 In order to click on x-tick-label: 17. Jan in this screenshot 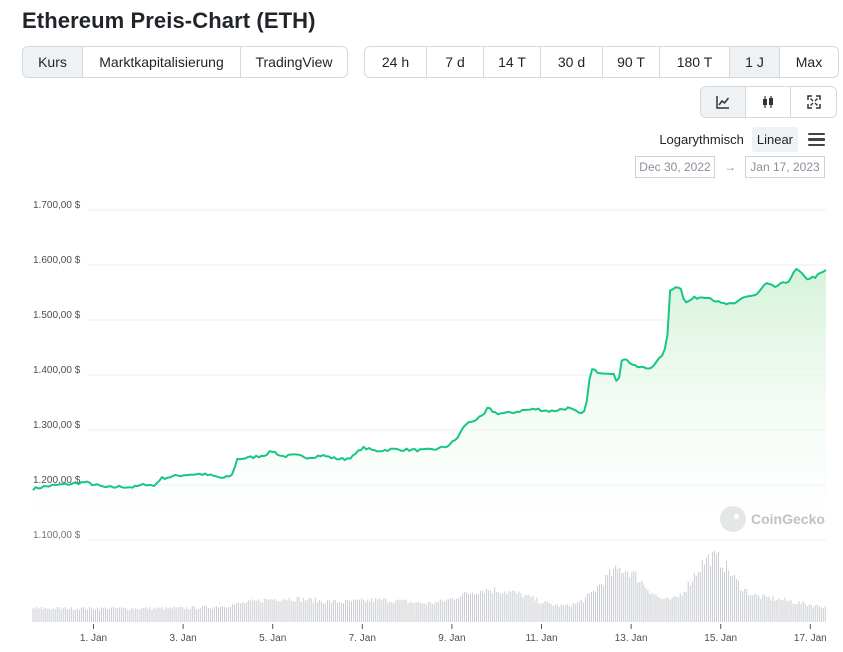, I will do `click(810, 638)`.